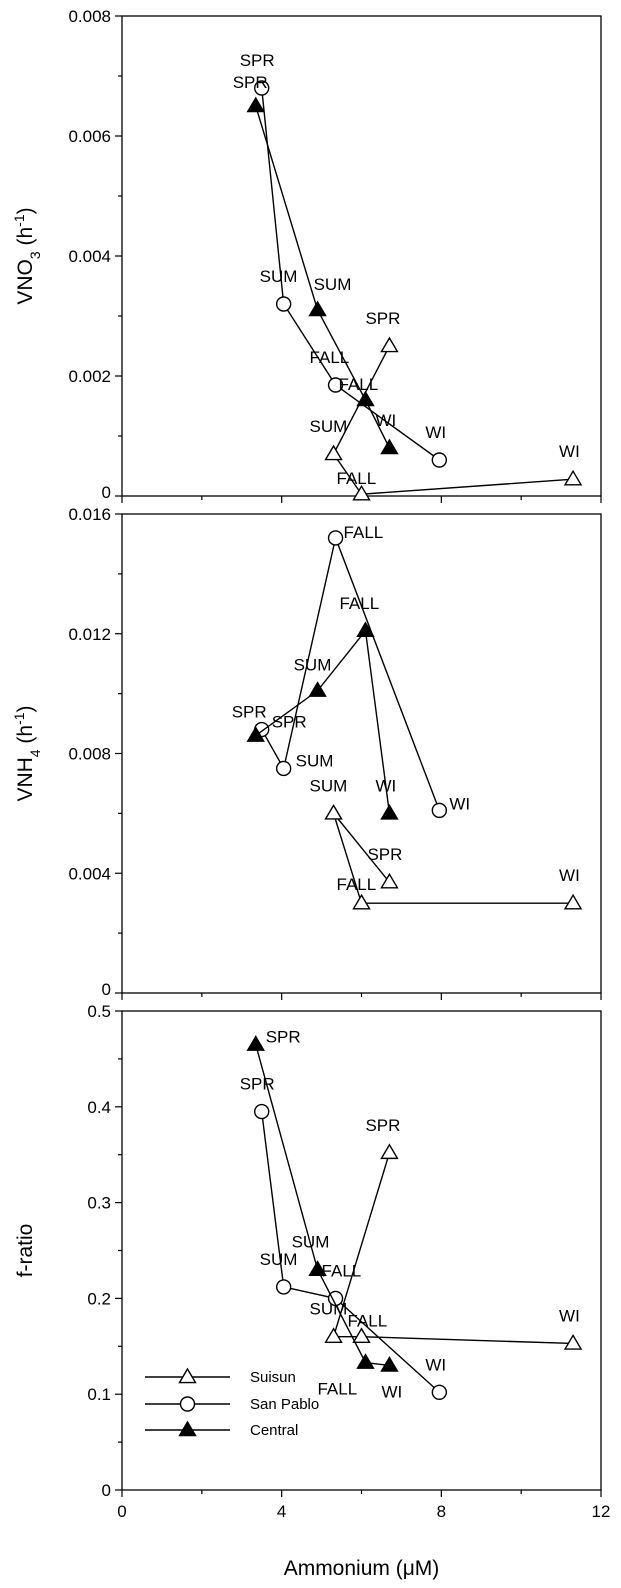  I want to click on y-axis-title: VNO3 (h-1), so click(27, 255).